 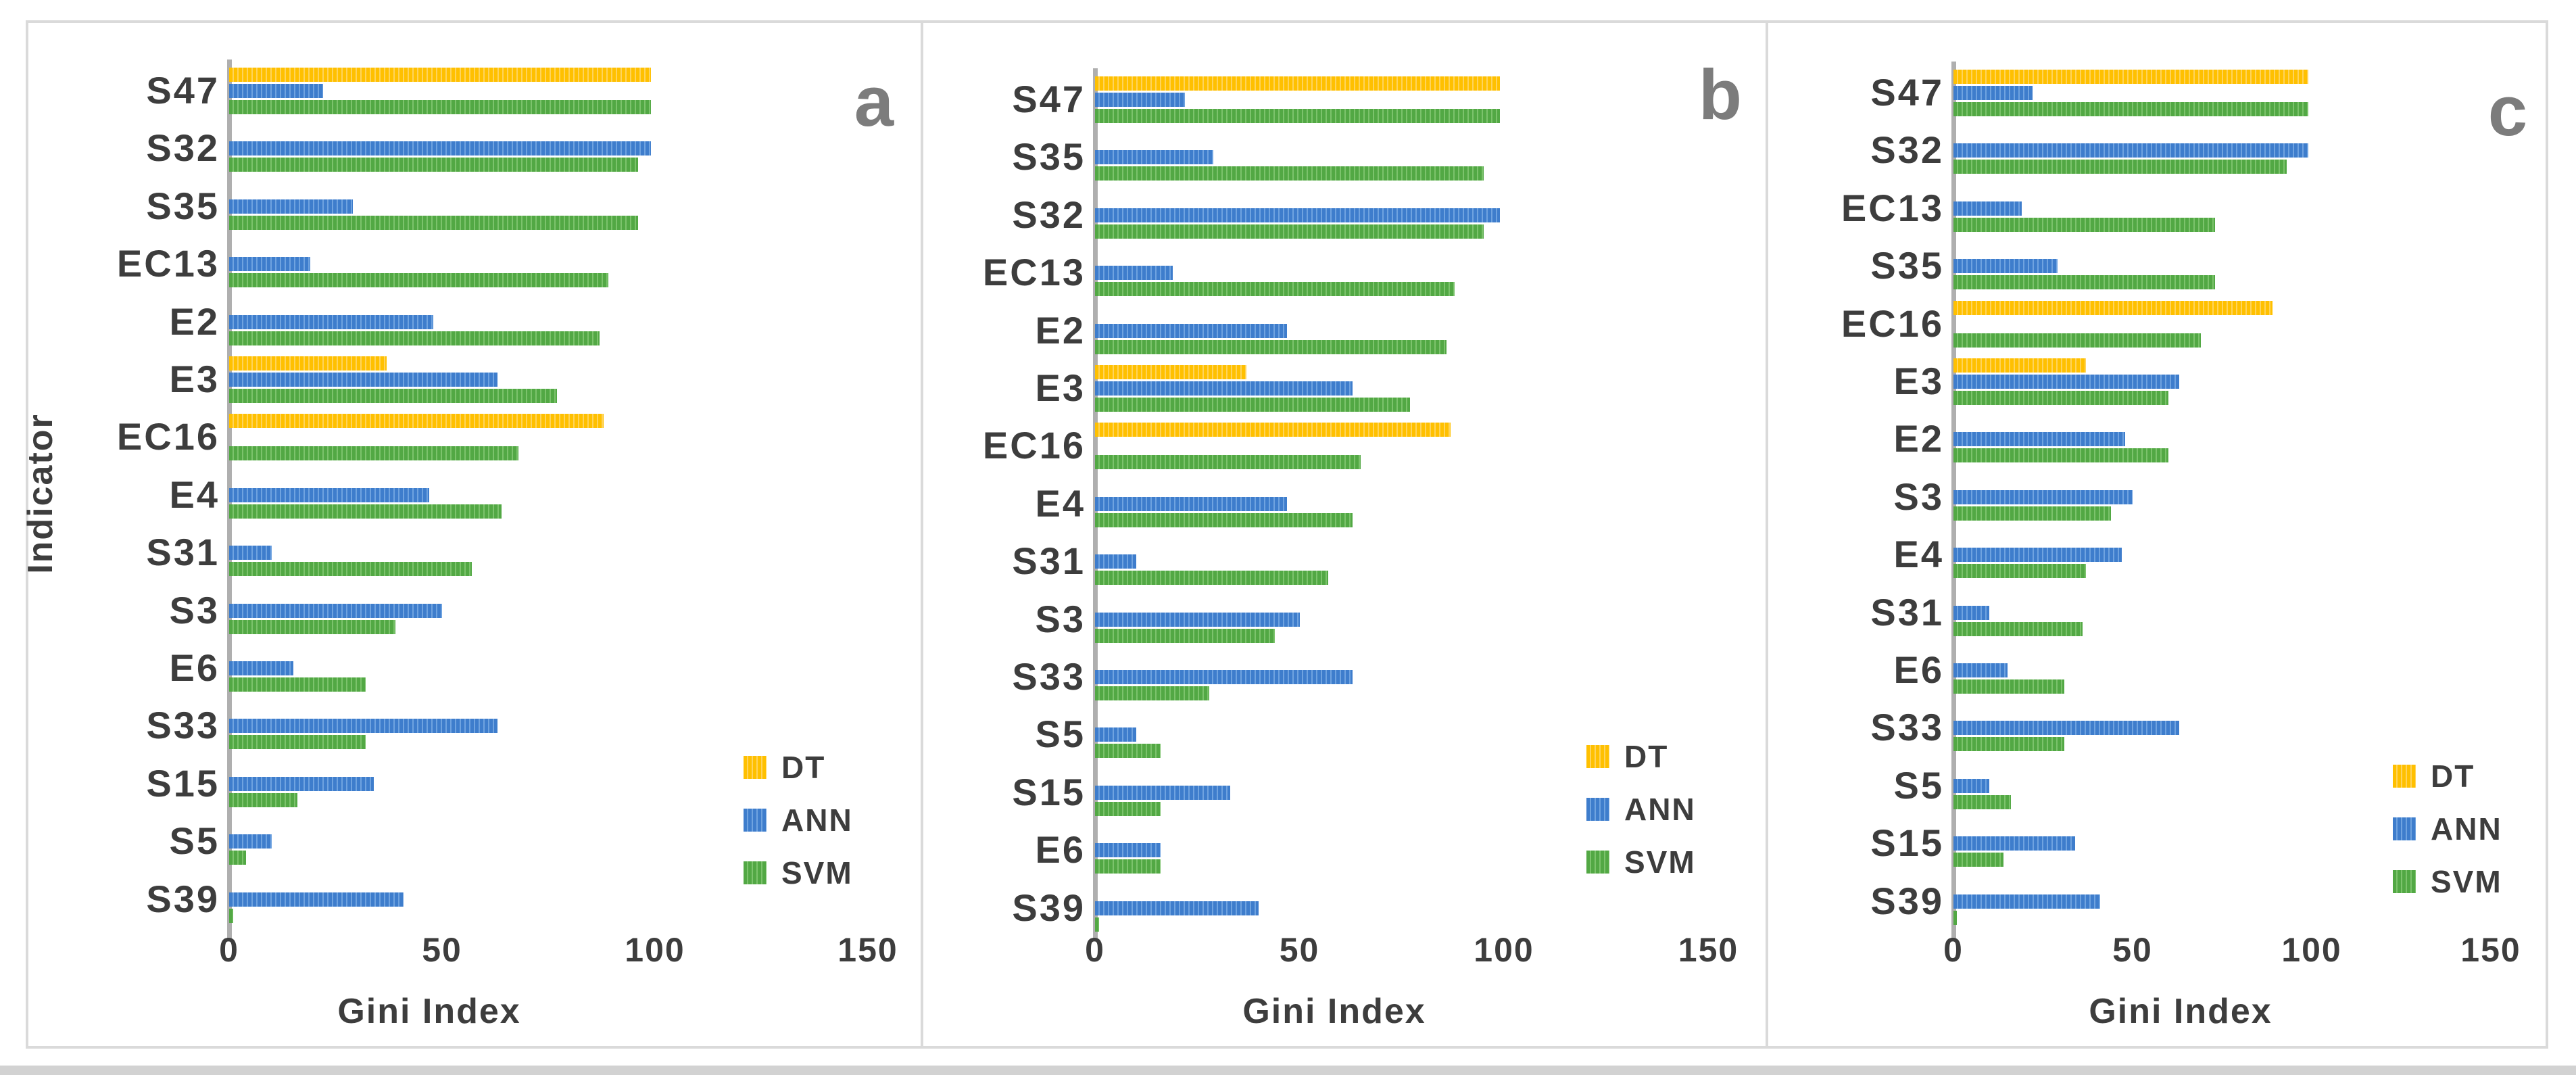 What do you see at coordinates (2084, 224) in the screenshot?
I see `bar-svm-ec13` at bounding box center [2084, 224].